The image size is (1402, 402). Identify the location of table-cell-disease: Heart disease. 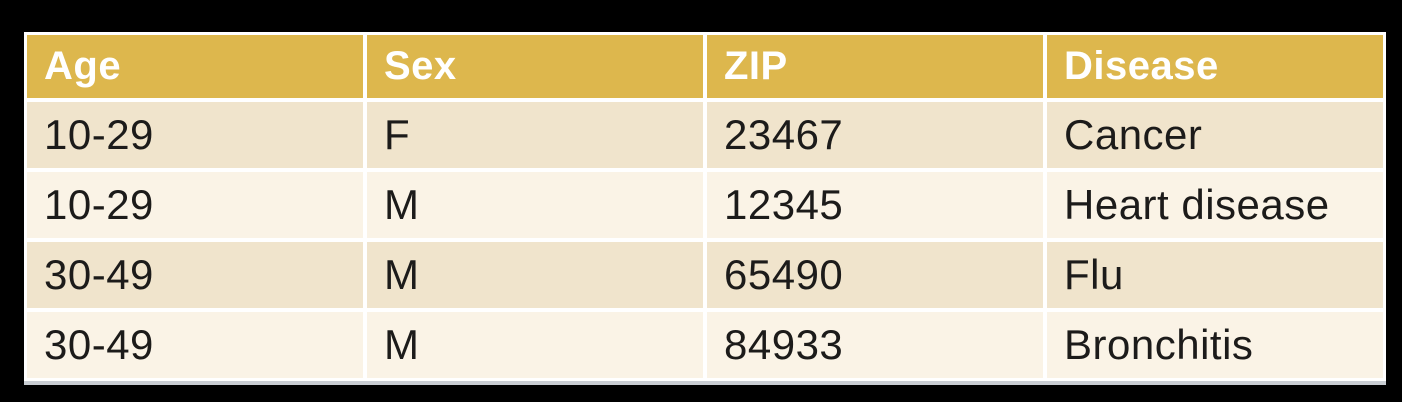
(1215, 205).